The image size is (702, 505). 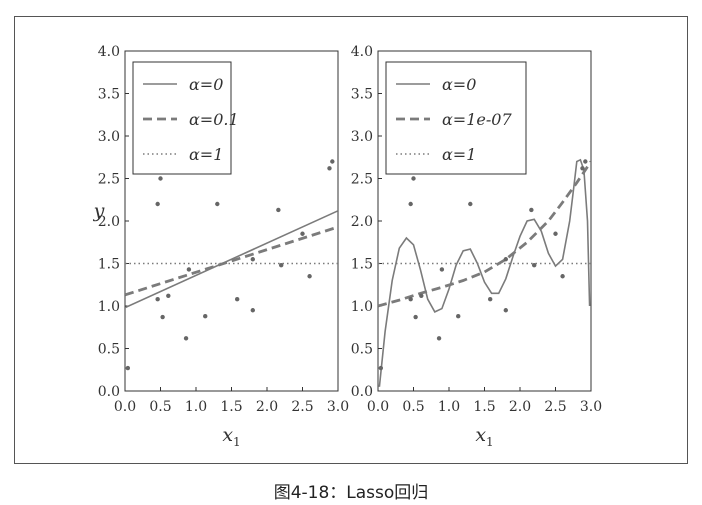 I want to click on legend-label: α=0.1, so click(x=214, y=119).